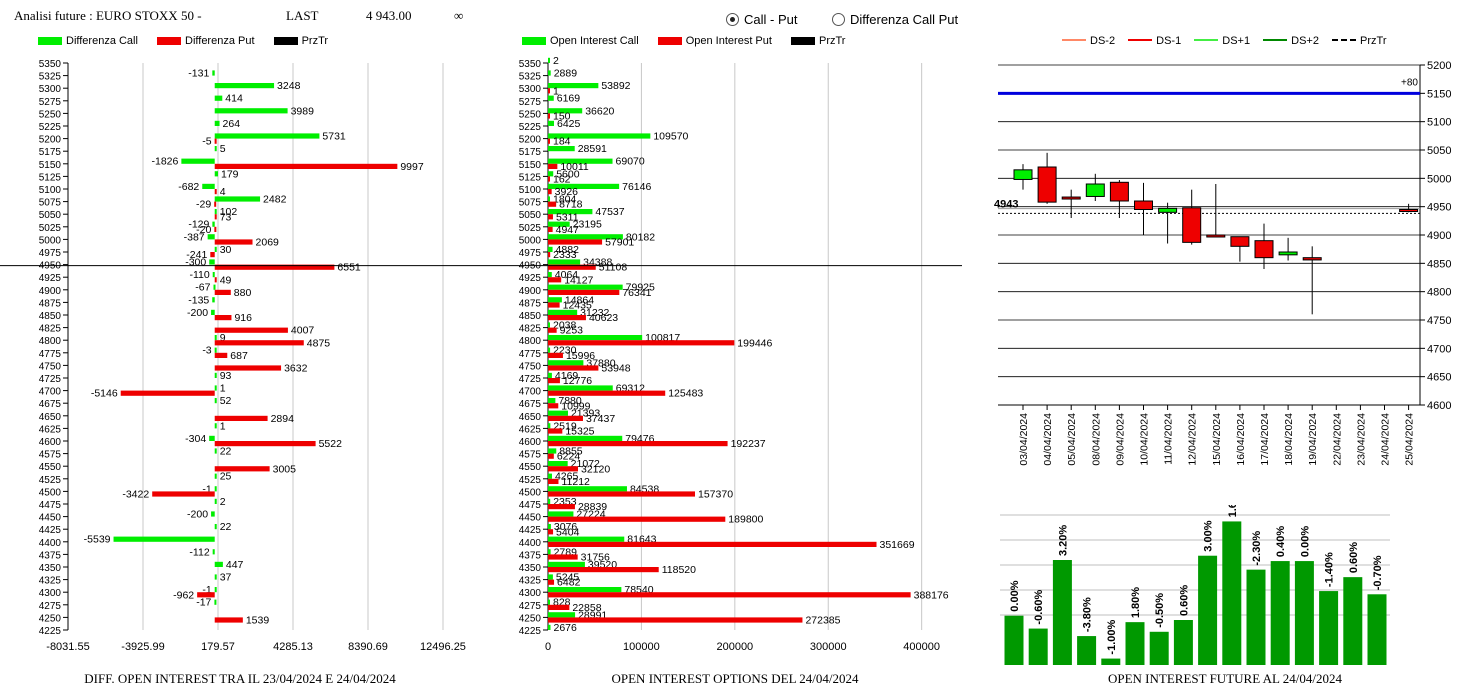 This screenshot has height=690, width=1462. Describe the element at coordinates (761, 19) in the screenshot. I see `radio-call-put: Call - Put` at that location.